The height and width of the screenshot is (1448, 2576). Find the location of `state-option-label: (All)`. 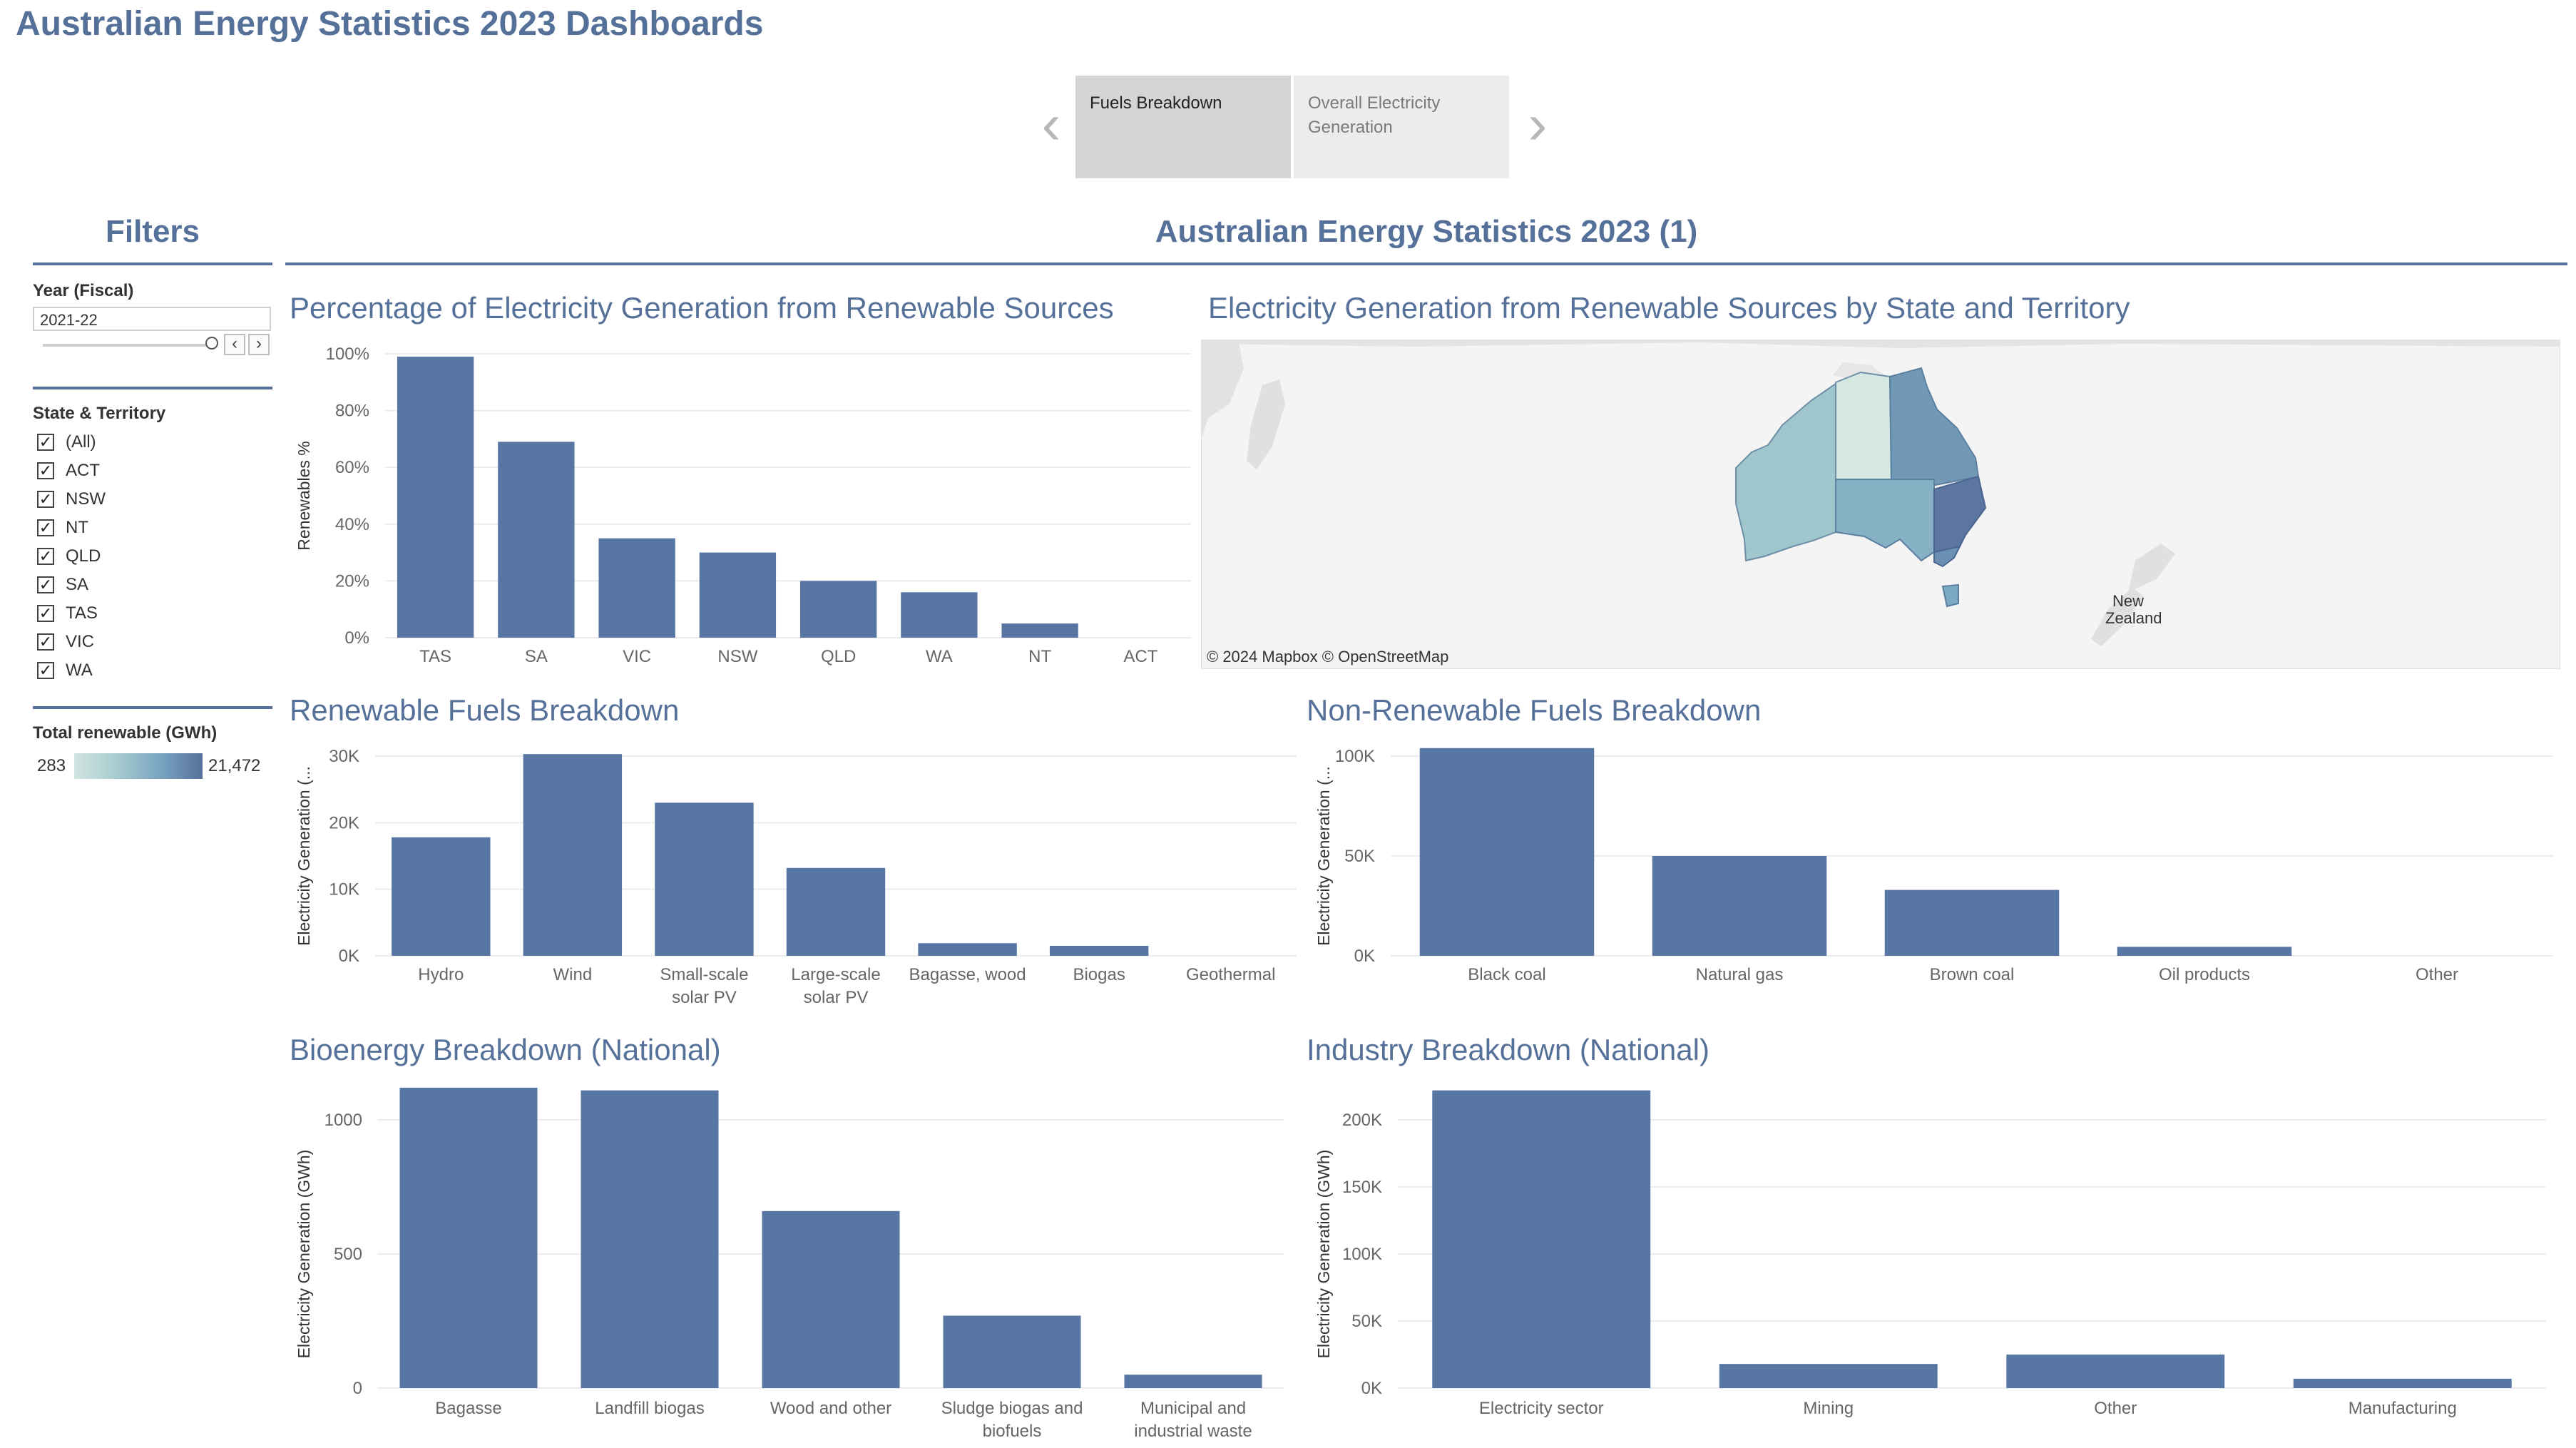

state-option-label: (All) is located at coordinates (81, 442).